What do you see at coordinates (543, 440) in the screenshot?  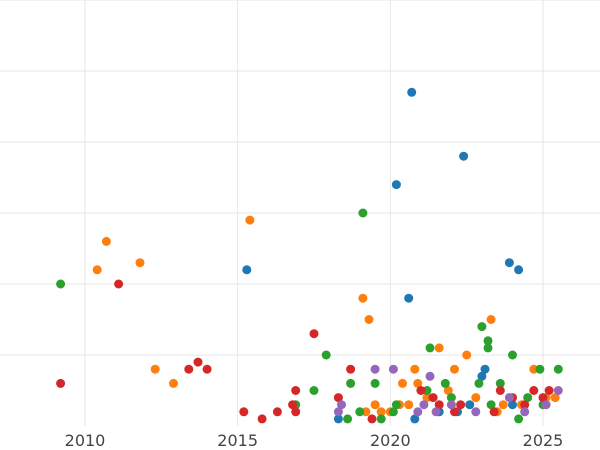 I see `x-tick-label: 2025` at bounding box center [543, 440].